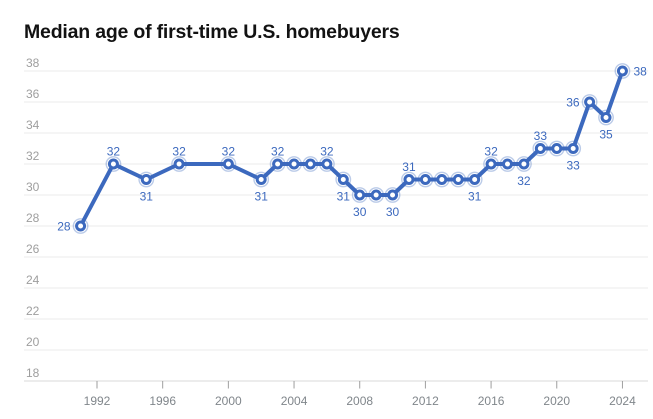  Describe the element at coordinates (491, 401) in the screenshot. I see `x-axis-label: 2016` at that location.